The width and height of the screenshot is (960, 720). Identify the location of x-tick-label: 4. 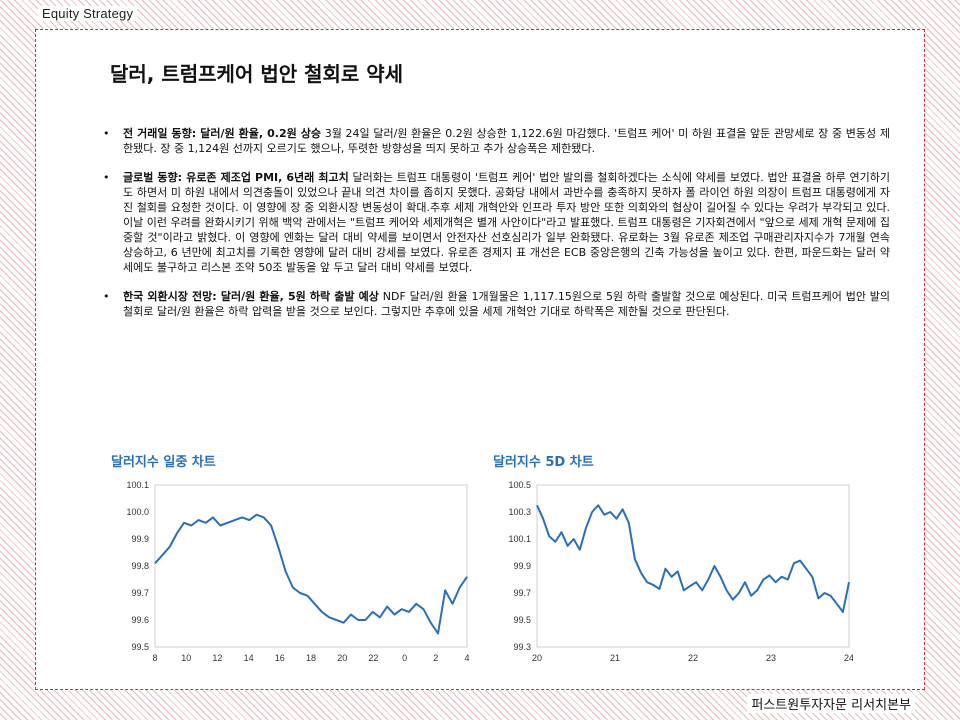
(466, 658).